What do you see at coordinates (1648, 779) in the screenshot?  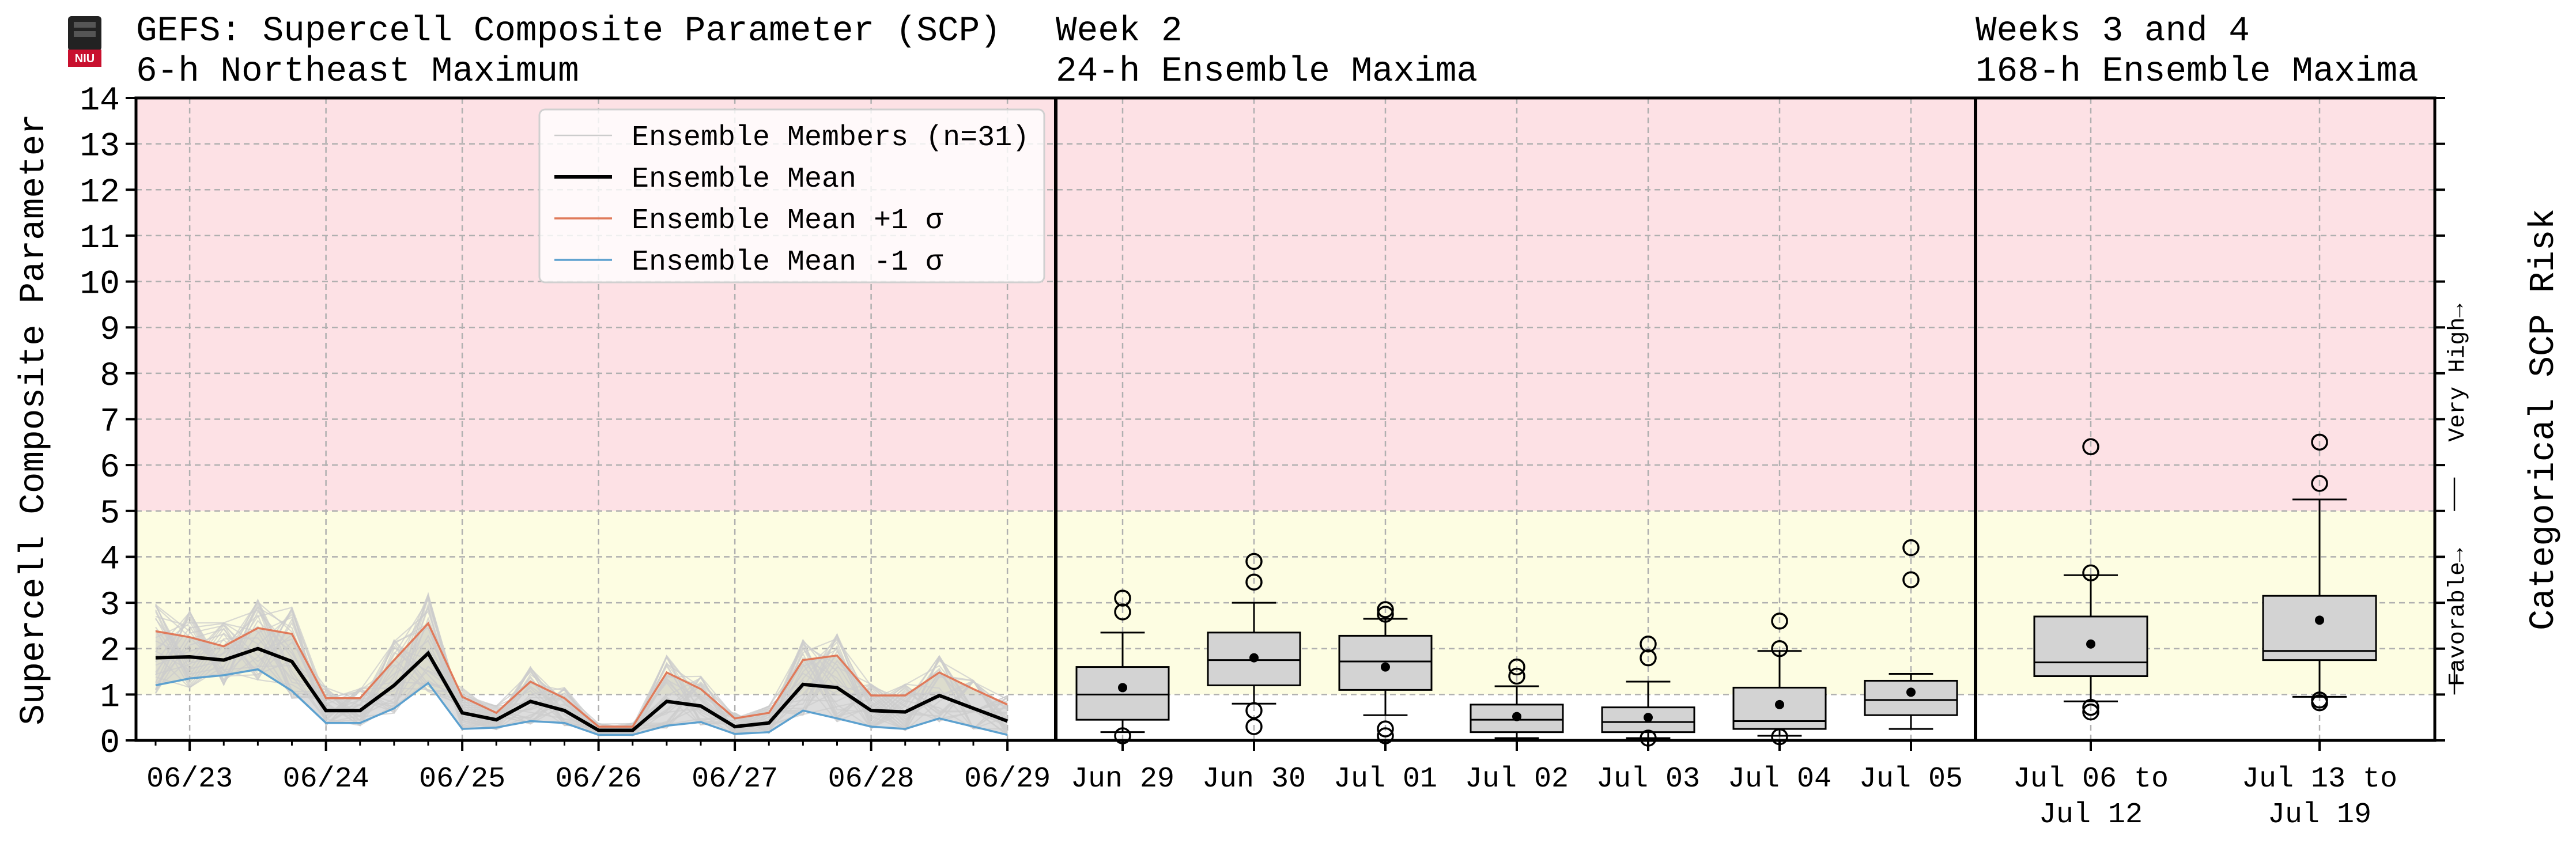 I see `x-tick-label: Jul 03` at bounding box center [1648, 779].